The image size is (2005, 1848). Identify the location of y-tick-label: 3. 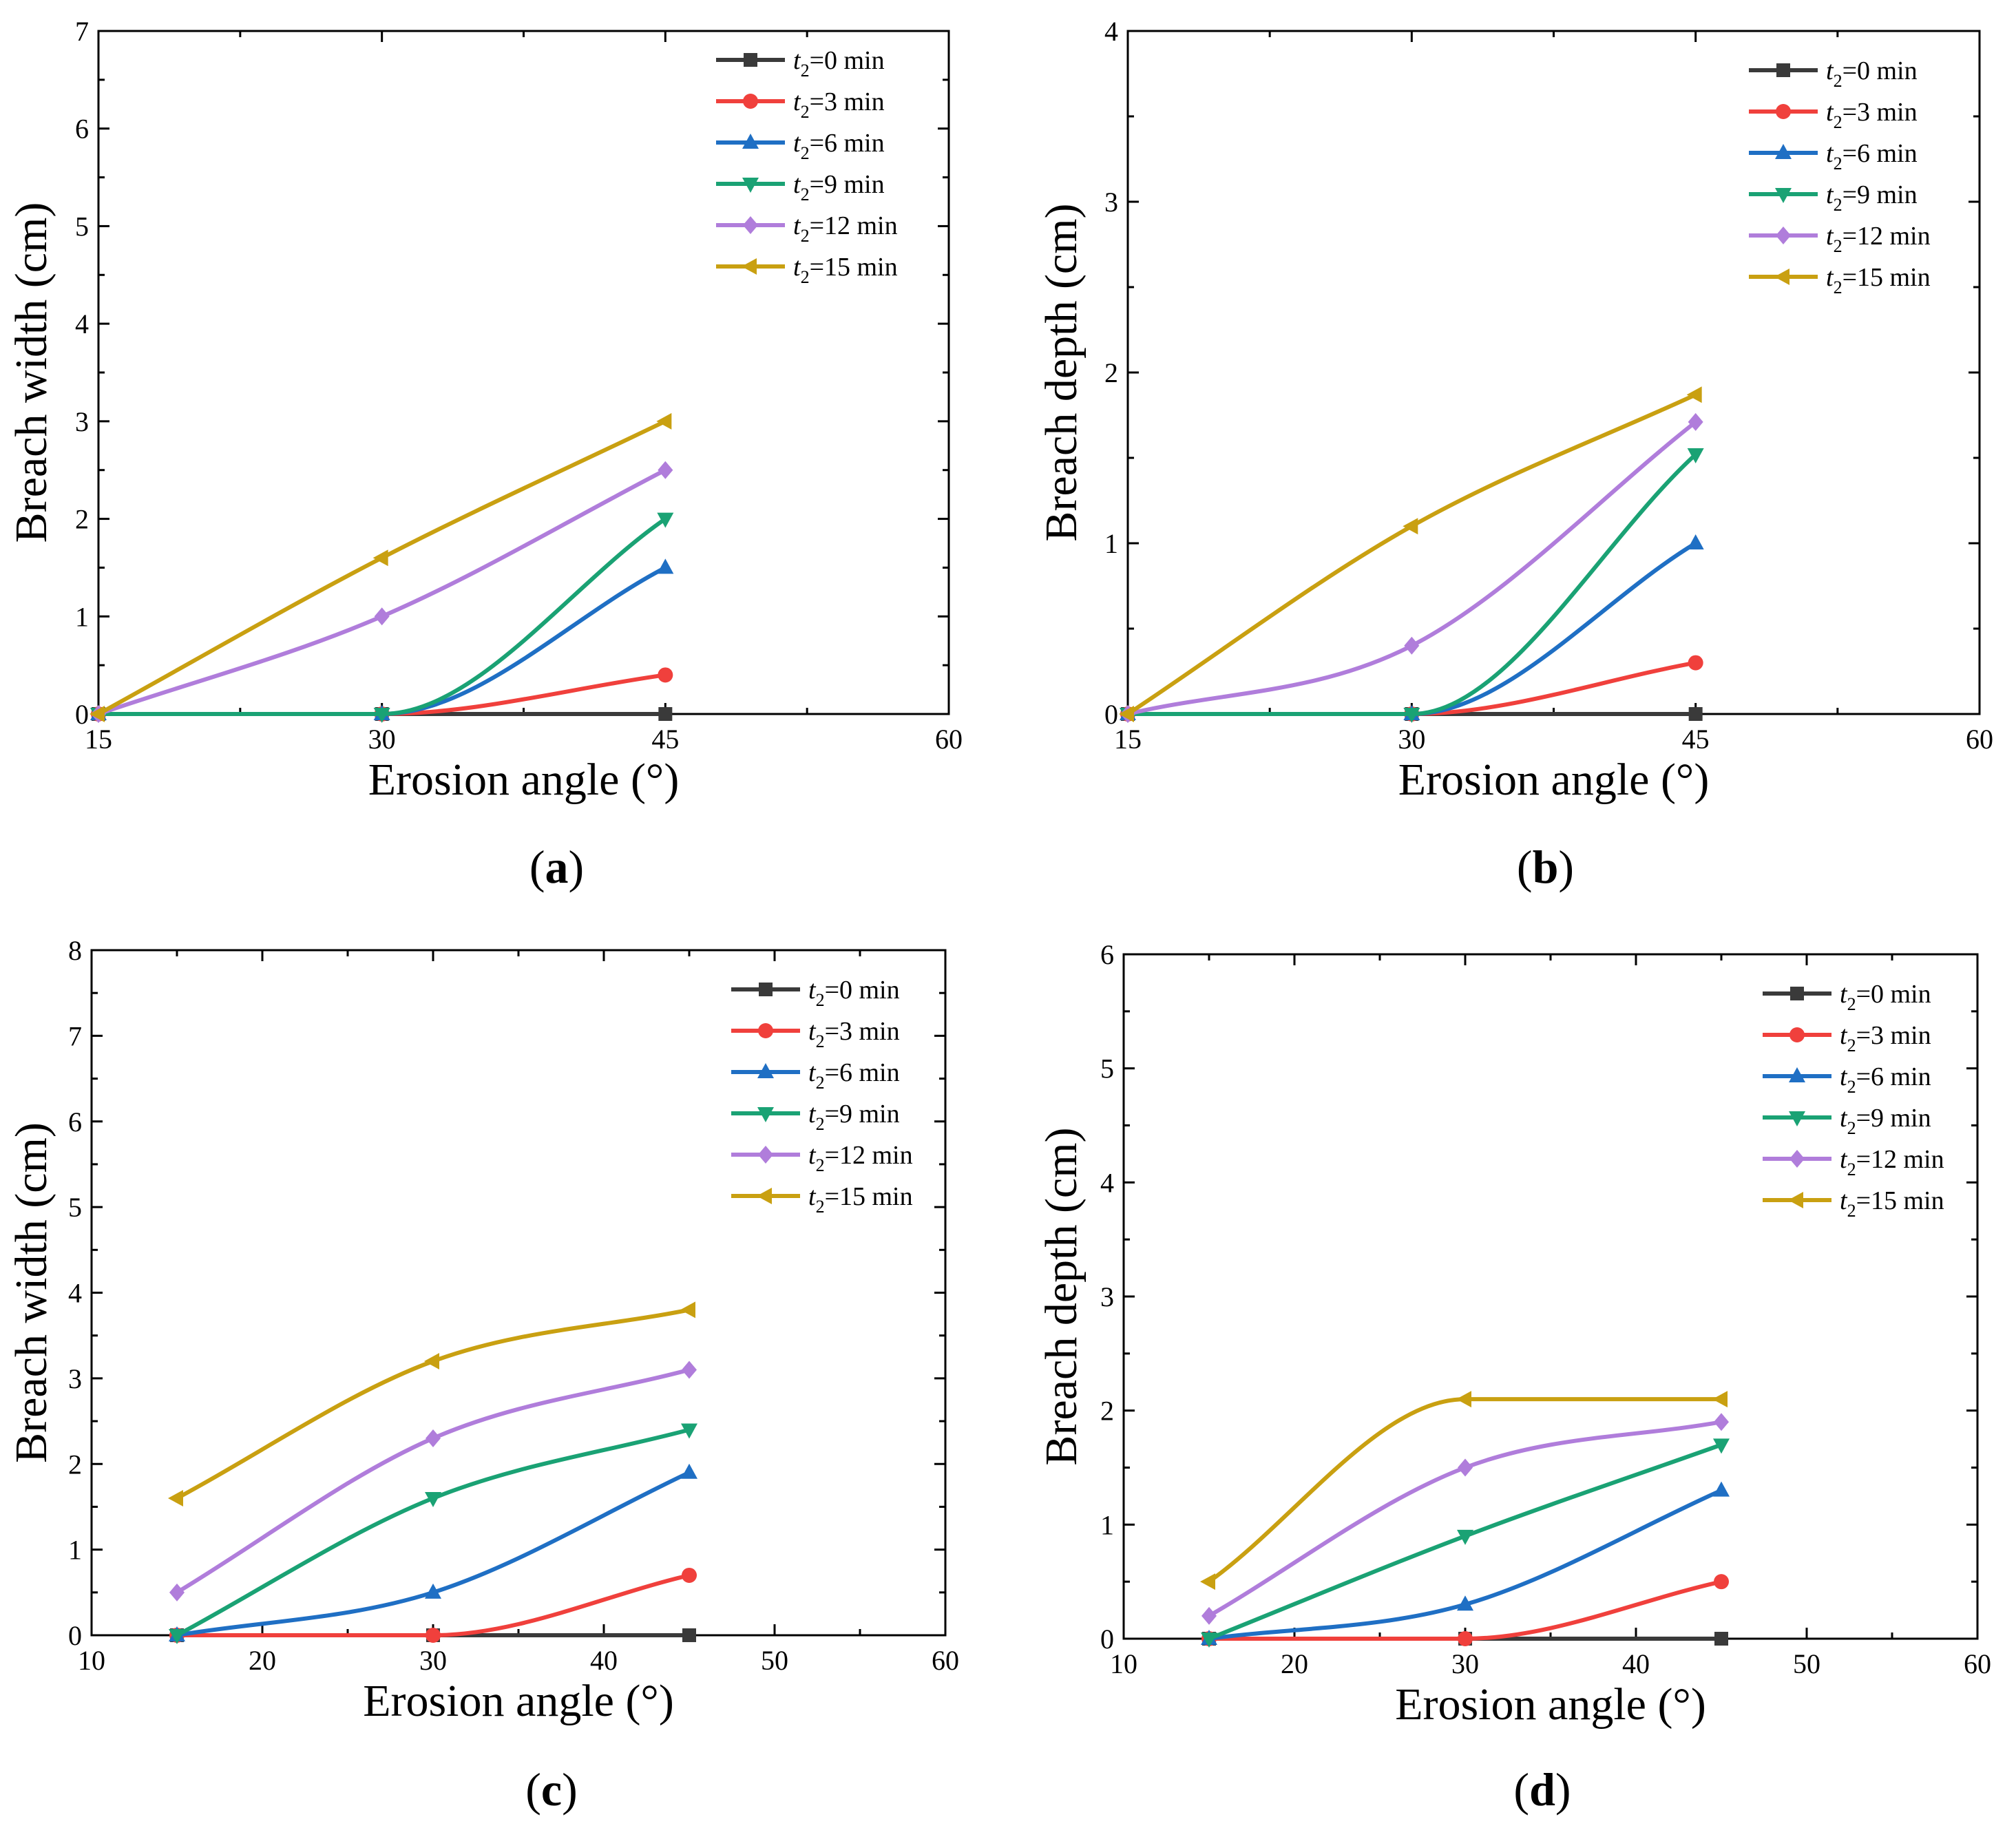
(1107, 1296).